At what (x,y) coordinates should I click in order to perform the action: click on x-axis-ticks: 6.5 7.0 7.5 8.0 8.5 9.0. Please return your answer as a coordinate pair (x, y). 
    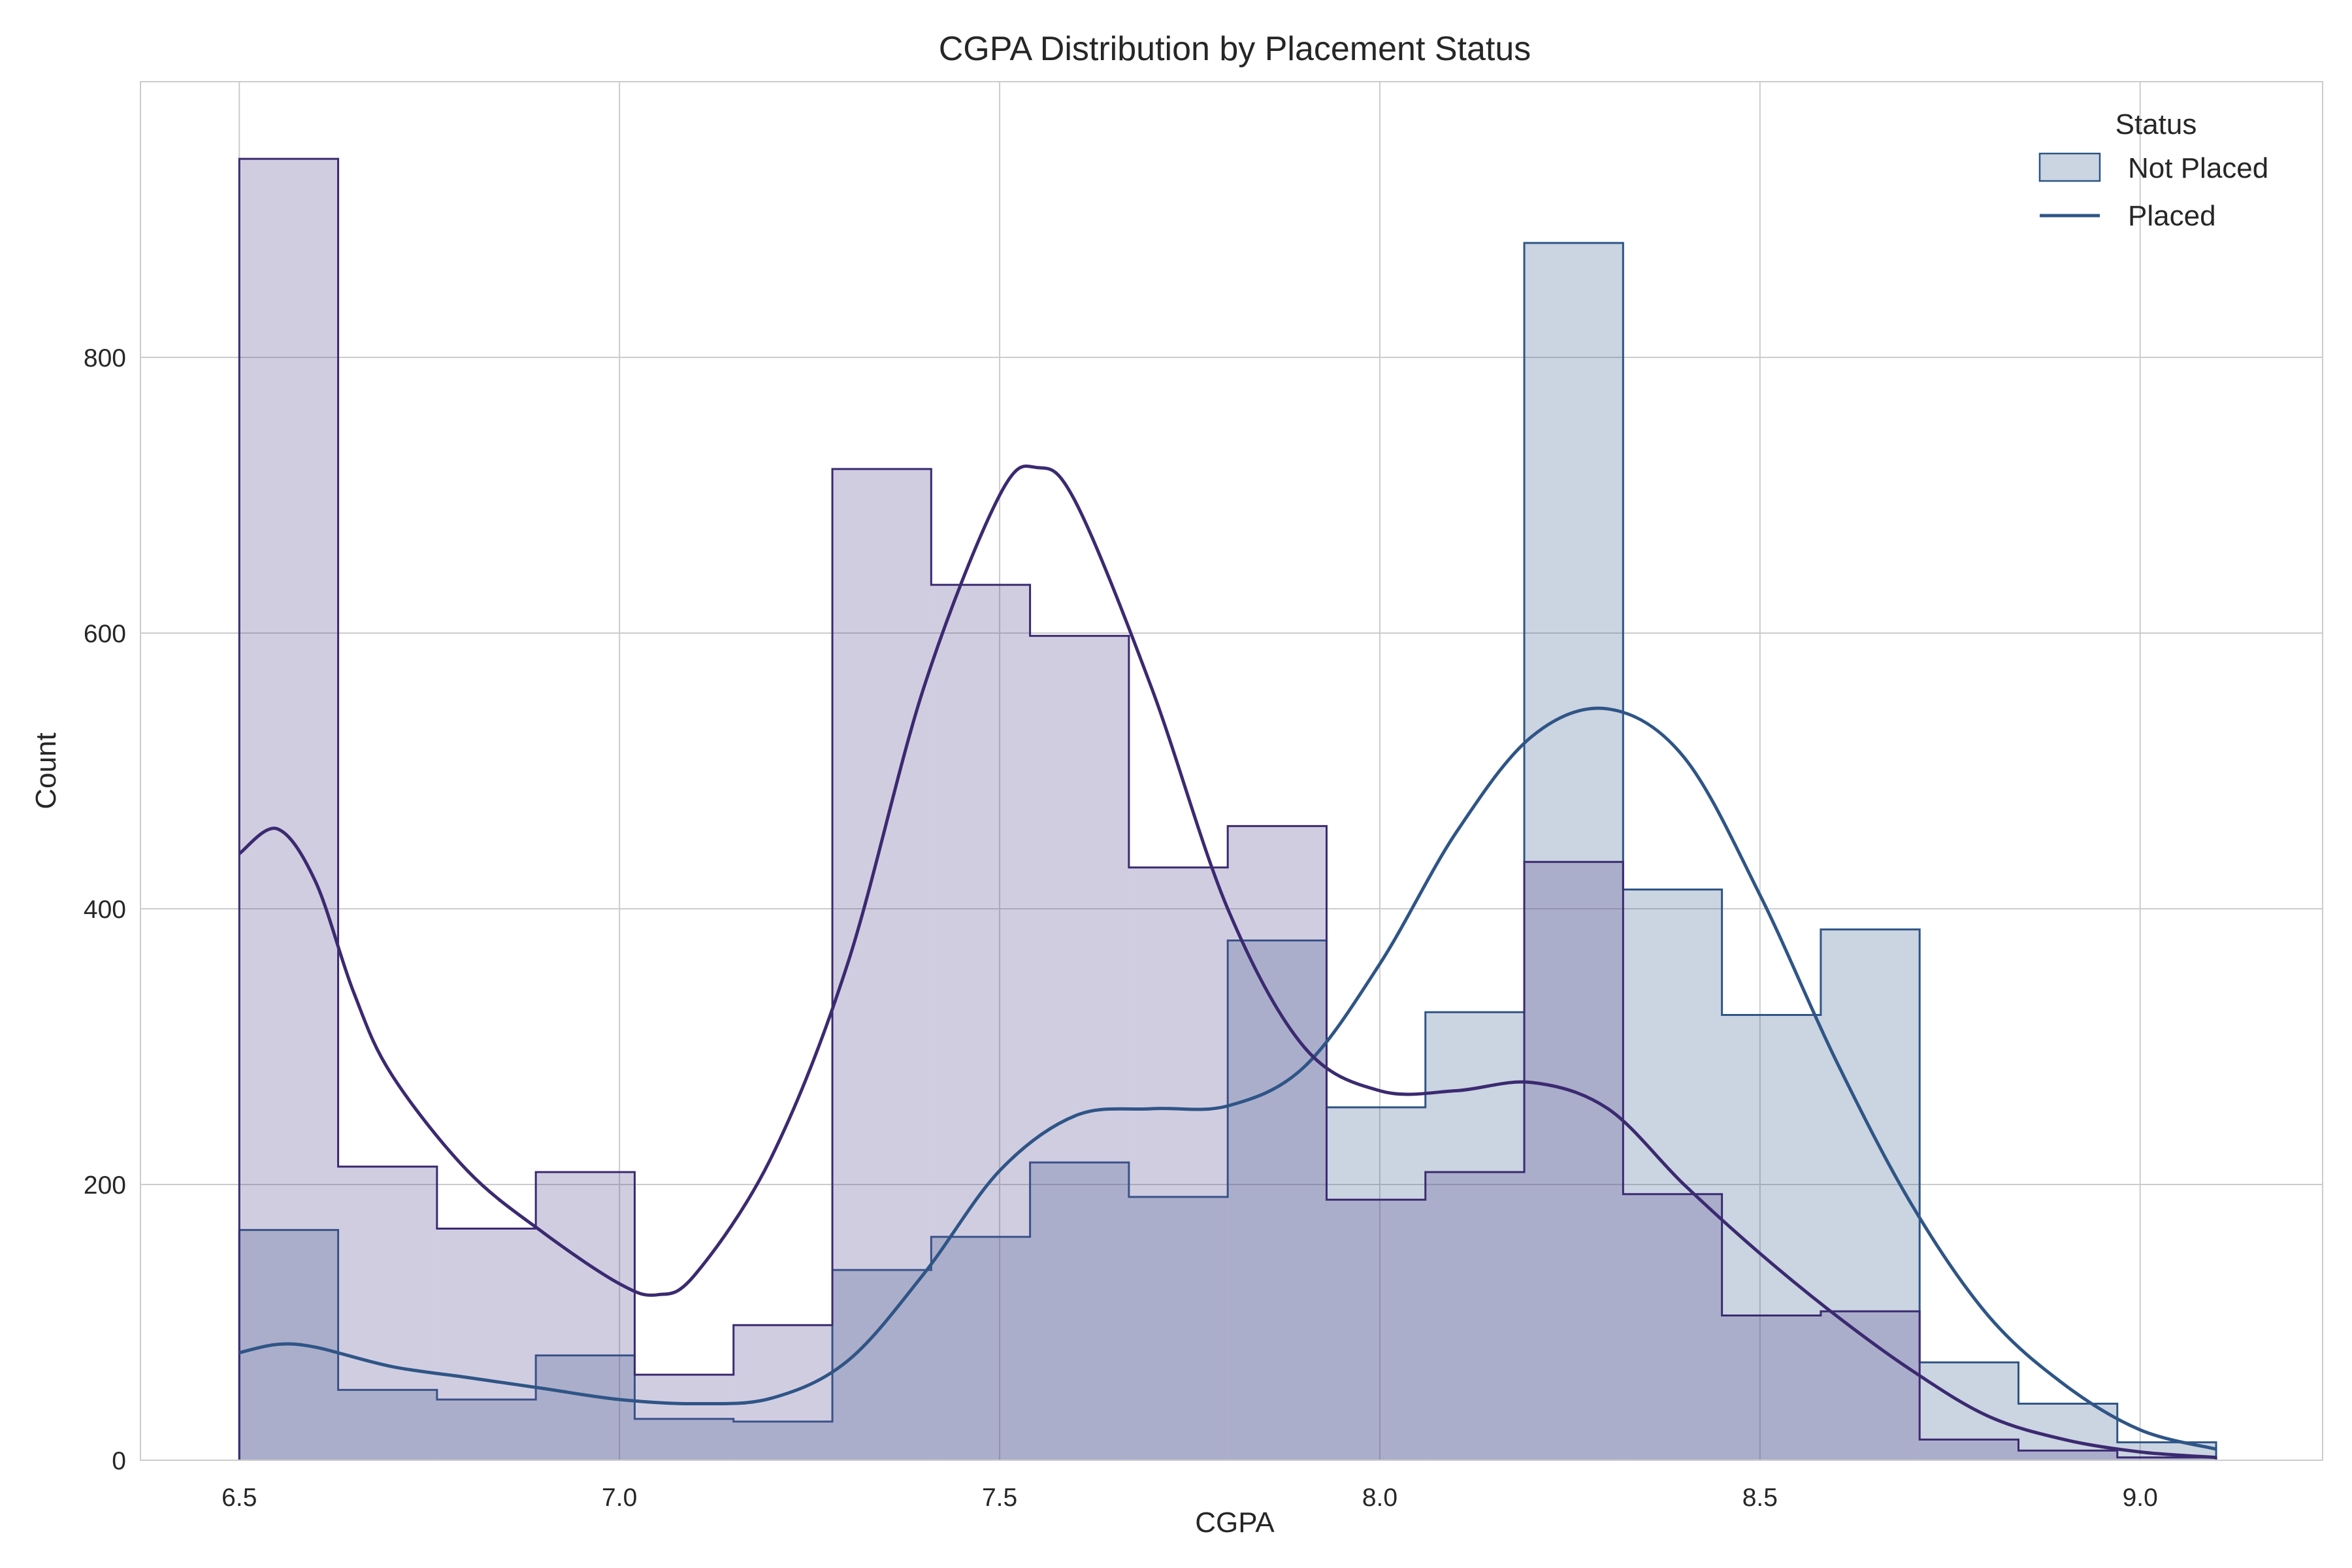
    Looking at the image, I should click on (1189, 1498).